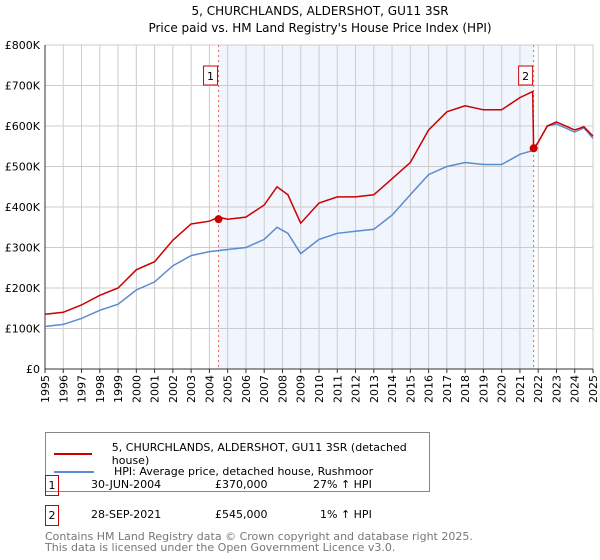 This screenshot has height=560, width=600. Describe the element at coordinates (337, 389) in the screenshot. I see `x-tick-label: 2011` at that location.